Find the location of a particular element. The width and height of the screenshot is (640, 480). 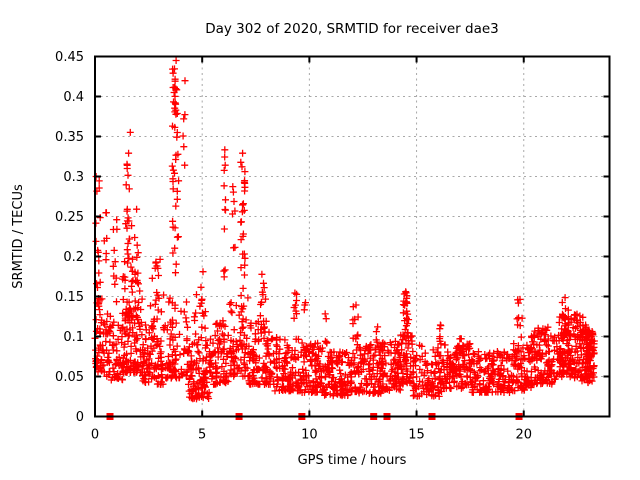

x-tick-label: 20 is located at coordinates (523, 435).